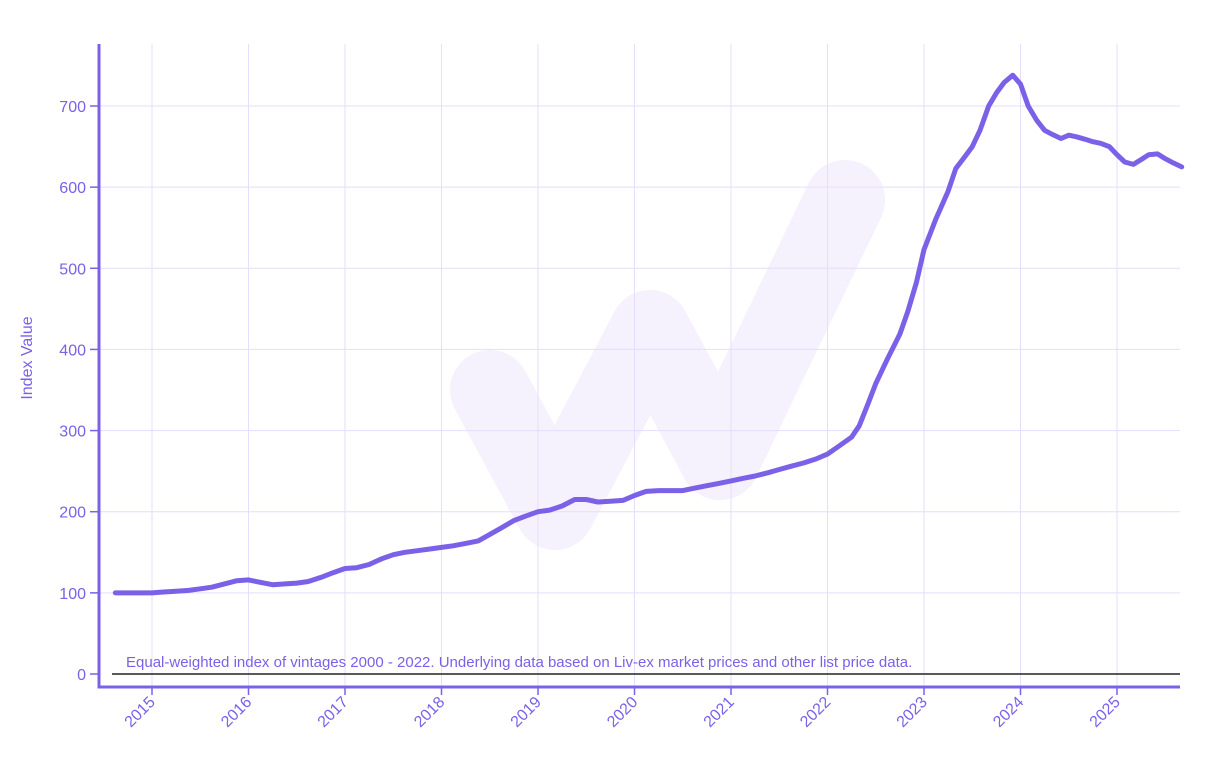 Image resolution: width=1232 pixels, height=765 pixels. What do you see at coordinates (912, 712) in the screenshot?
I see `x-tick-label: 2023` at bounding box center [912, 712].